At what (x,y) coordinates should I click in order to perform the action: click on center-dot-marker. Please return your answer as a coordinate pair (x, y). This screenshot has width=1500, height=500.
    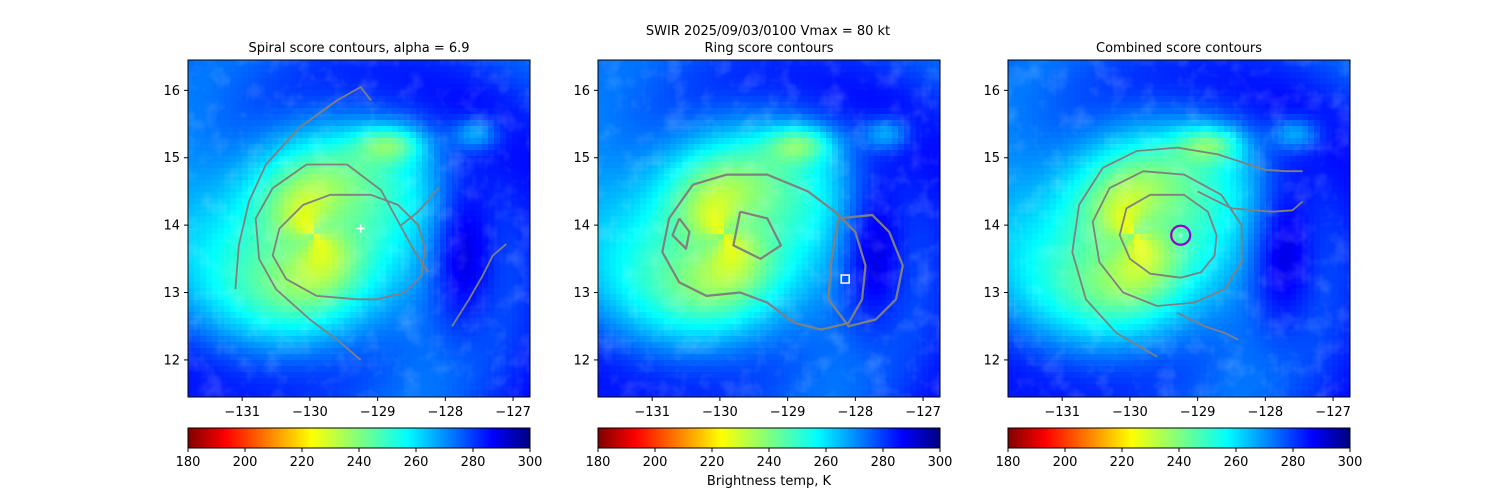
    Looking at the image, I should click on (1181, 235).